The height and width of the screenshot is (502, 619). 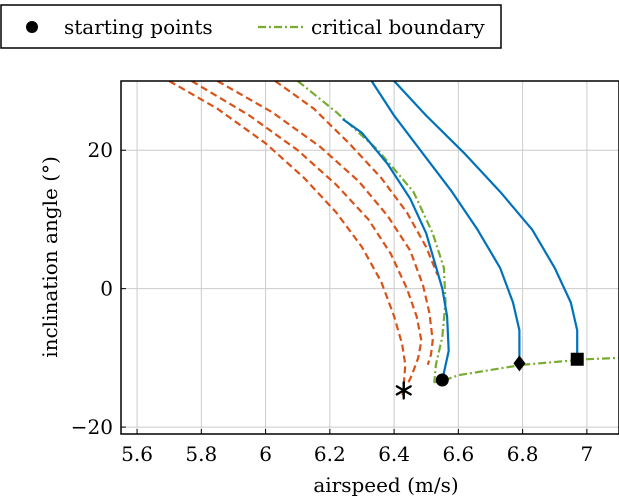 I want to click on x-tick-label: 7, so click(x=587, y=454).